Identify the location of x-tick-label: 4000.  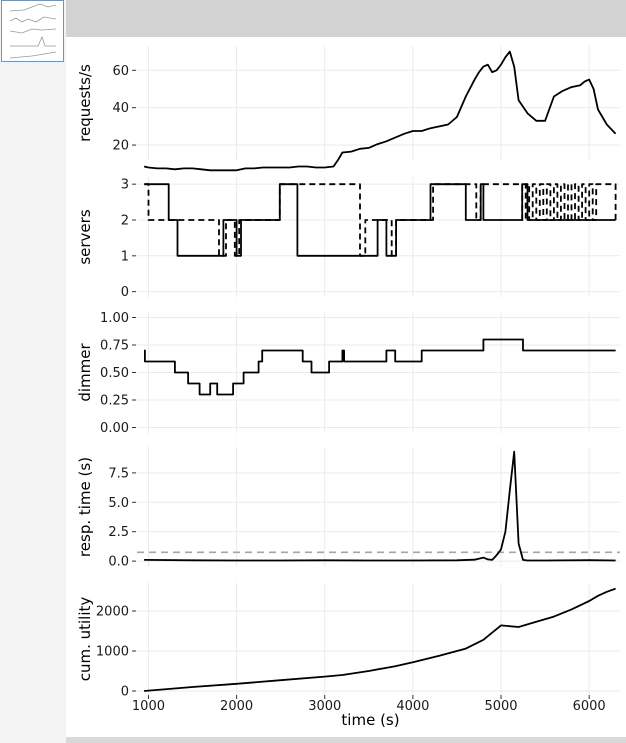
(412, 706).